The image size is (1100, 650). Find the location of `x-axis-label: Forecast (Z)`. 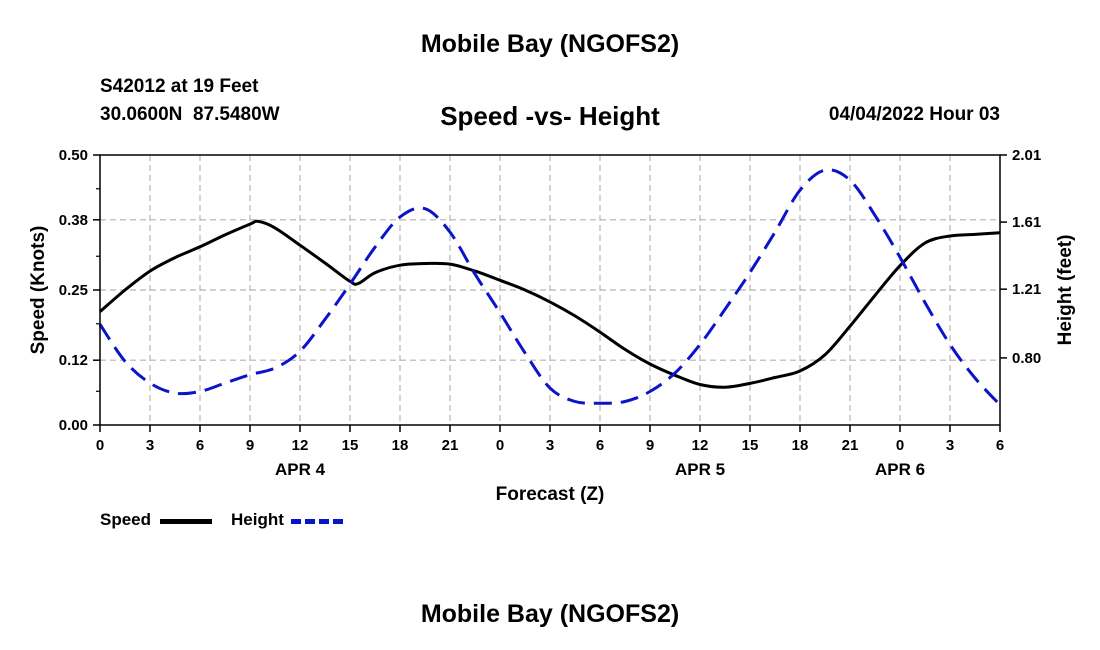

x-axis-label: Forecast (Z) is located at coordinates (550, 494).